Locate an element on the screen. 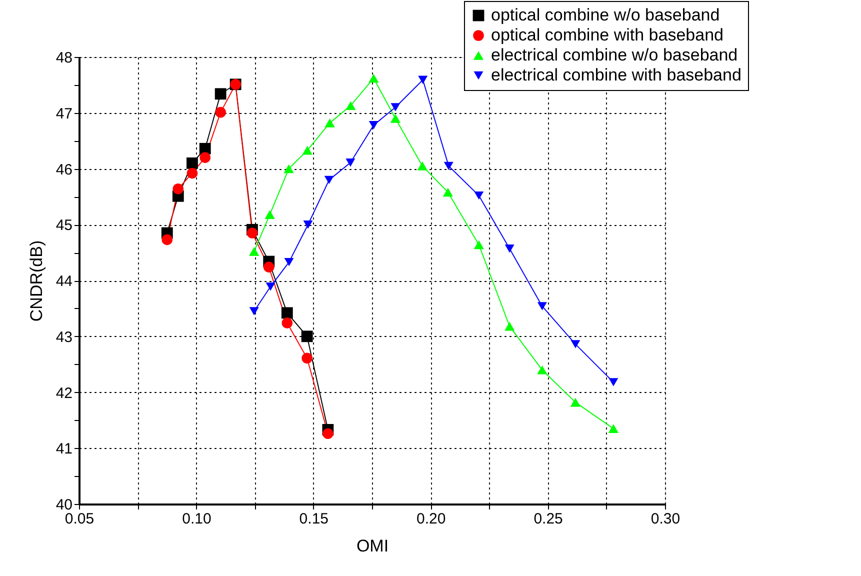 The image size is (861, 576). y-tick-label: 41 is located at coordinates (64, 449).